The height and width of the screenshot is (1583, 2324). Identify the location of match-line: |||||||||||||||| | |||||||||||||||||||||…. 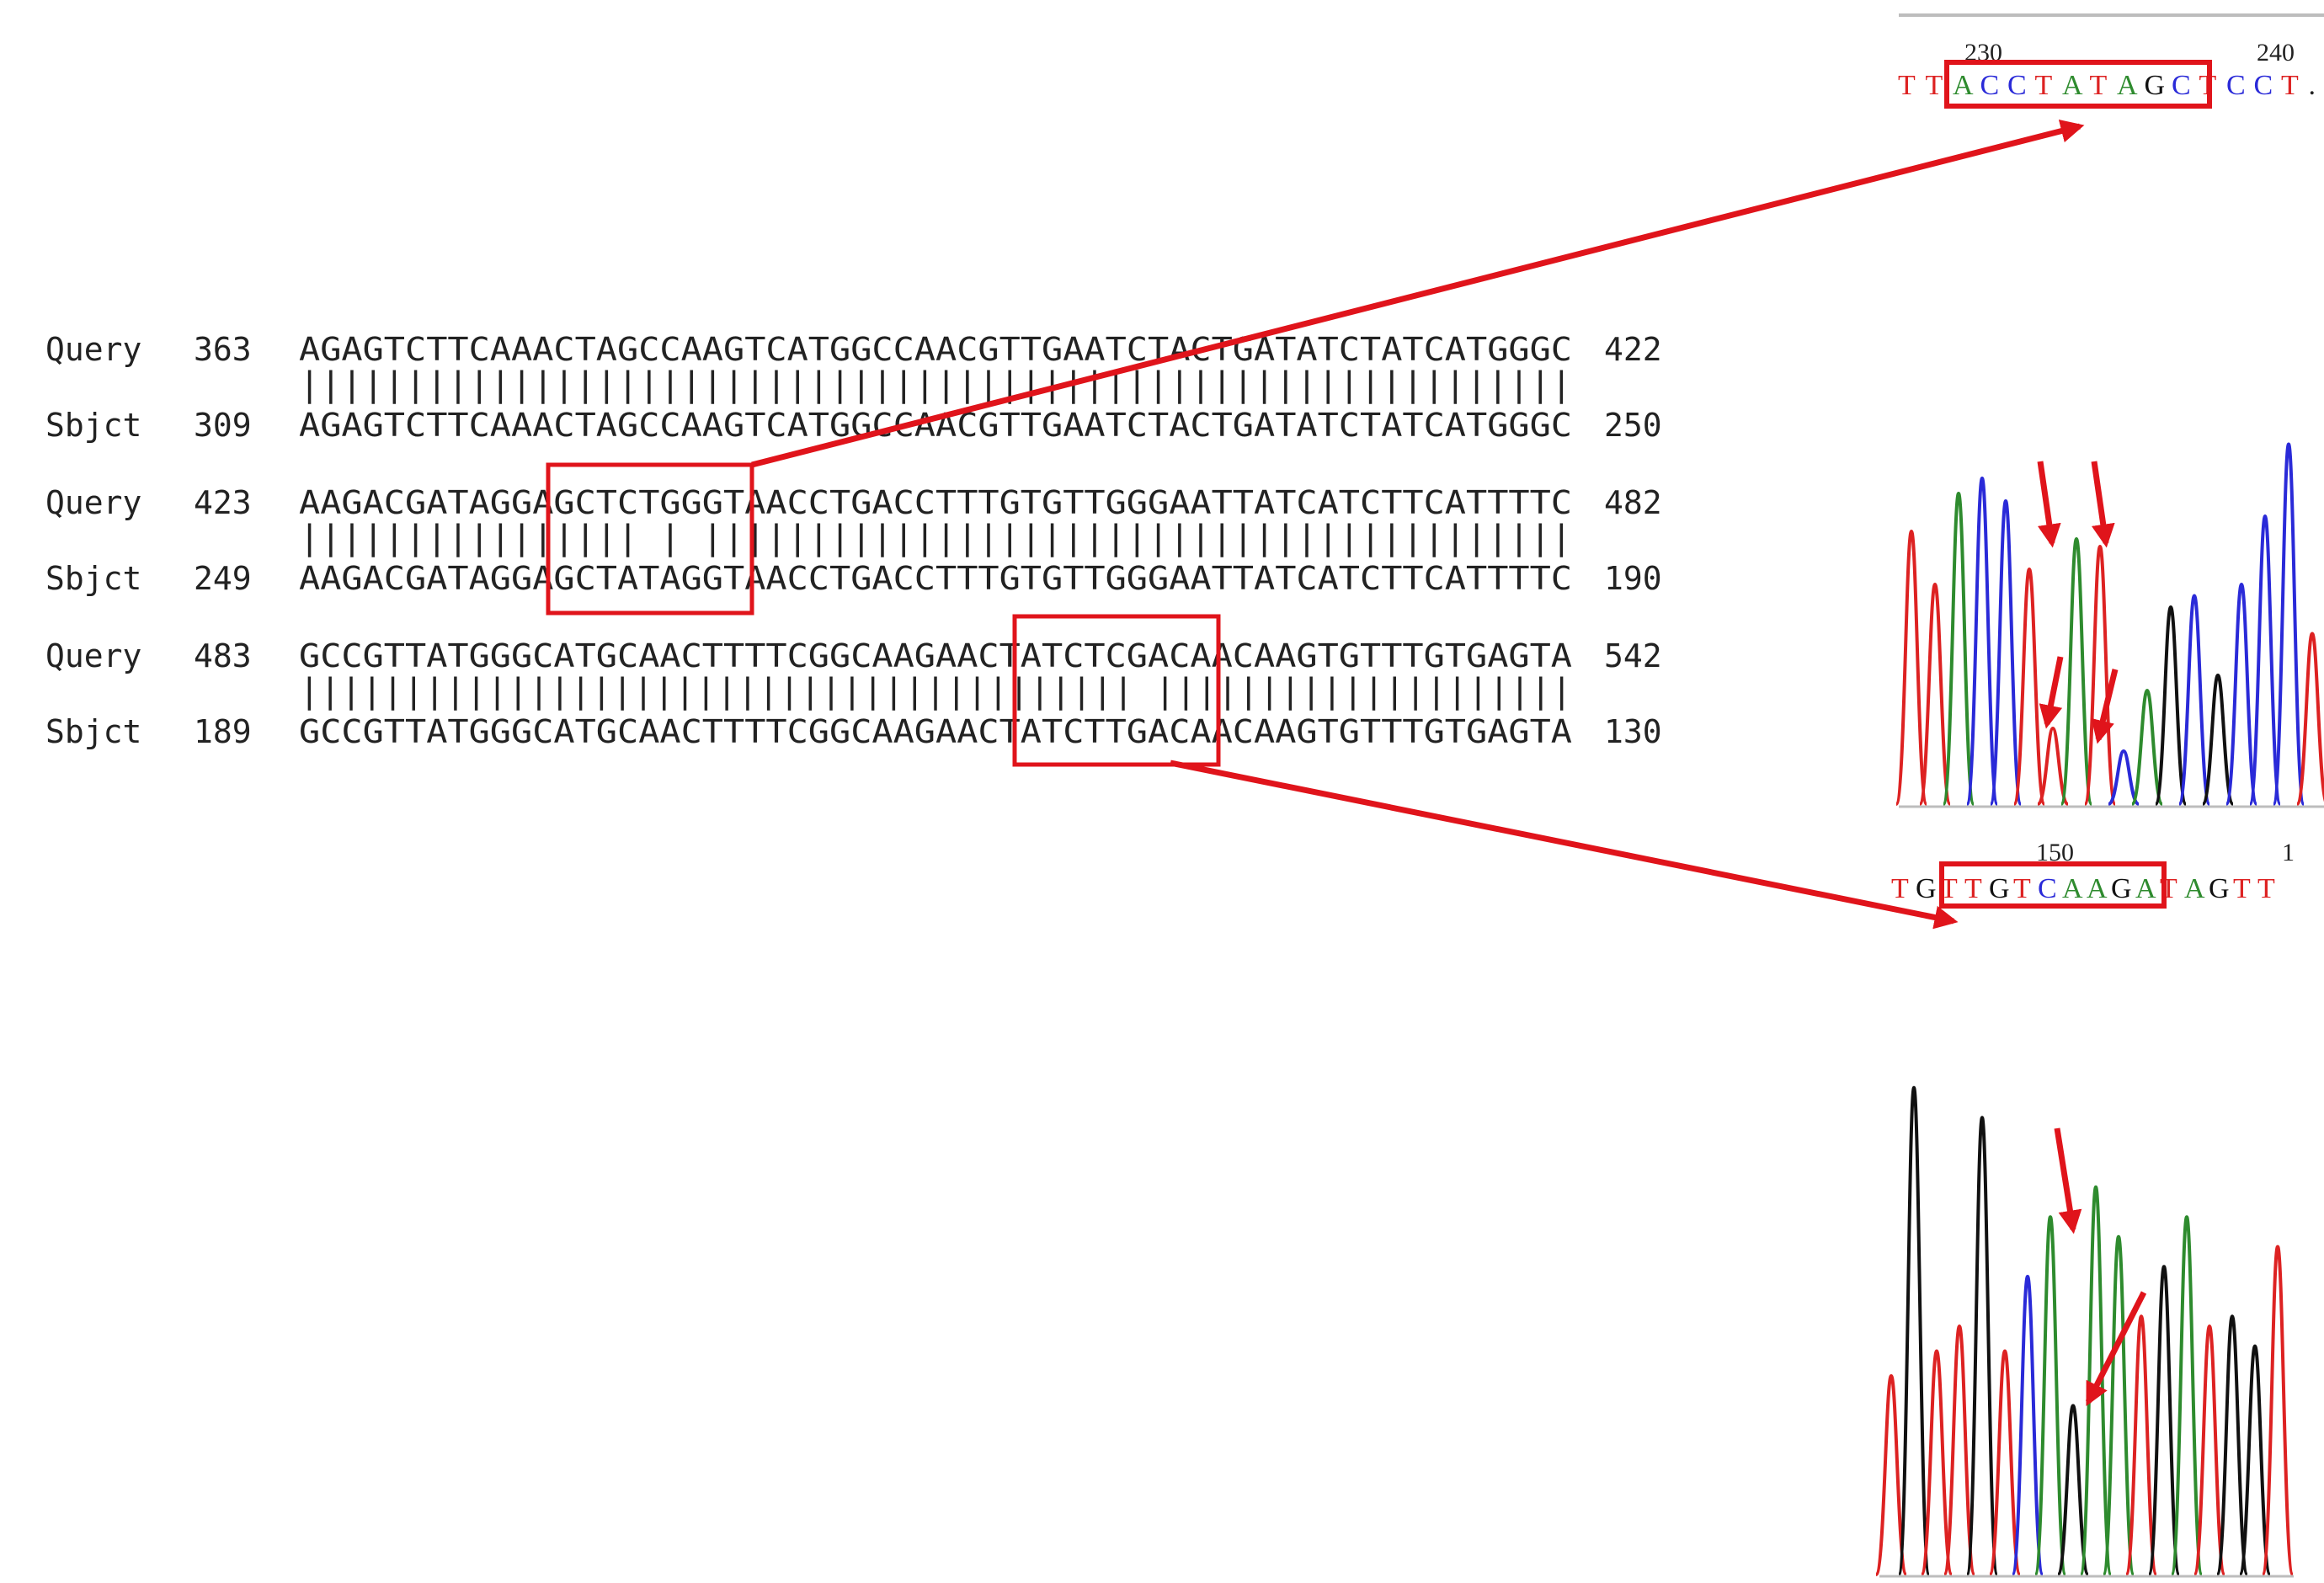
(935, 538).